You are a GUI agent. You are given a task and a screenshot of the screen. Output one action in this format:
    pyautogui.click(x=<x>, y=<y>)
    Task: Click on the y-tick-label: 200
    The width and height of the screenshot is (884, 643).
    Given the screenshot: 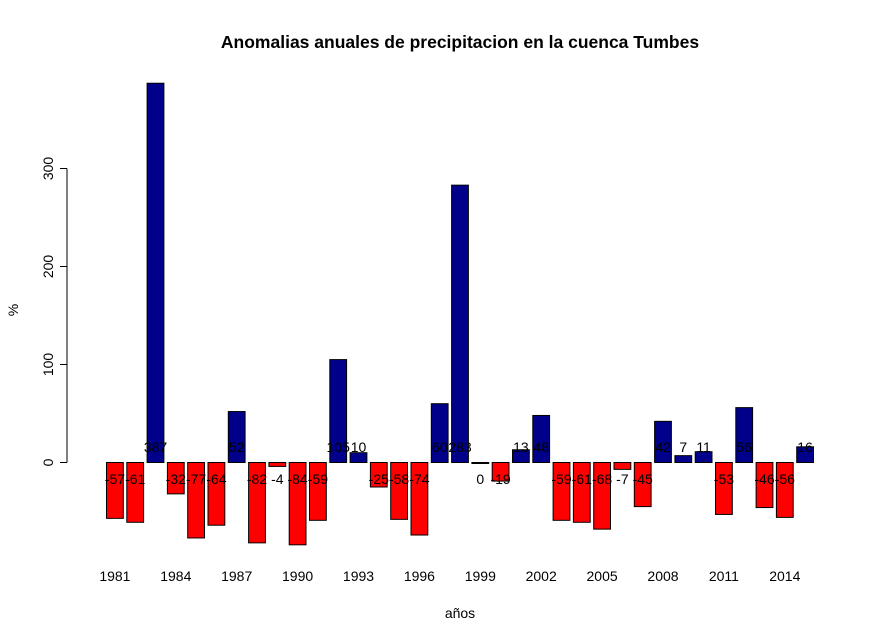 What is the action you would take?
    pyautogui.click(x=48, y=267)
    